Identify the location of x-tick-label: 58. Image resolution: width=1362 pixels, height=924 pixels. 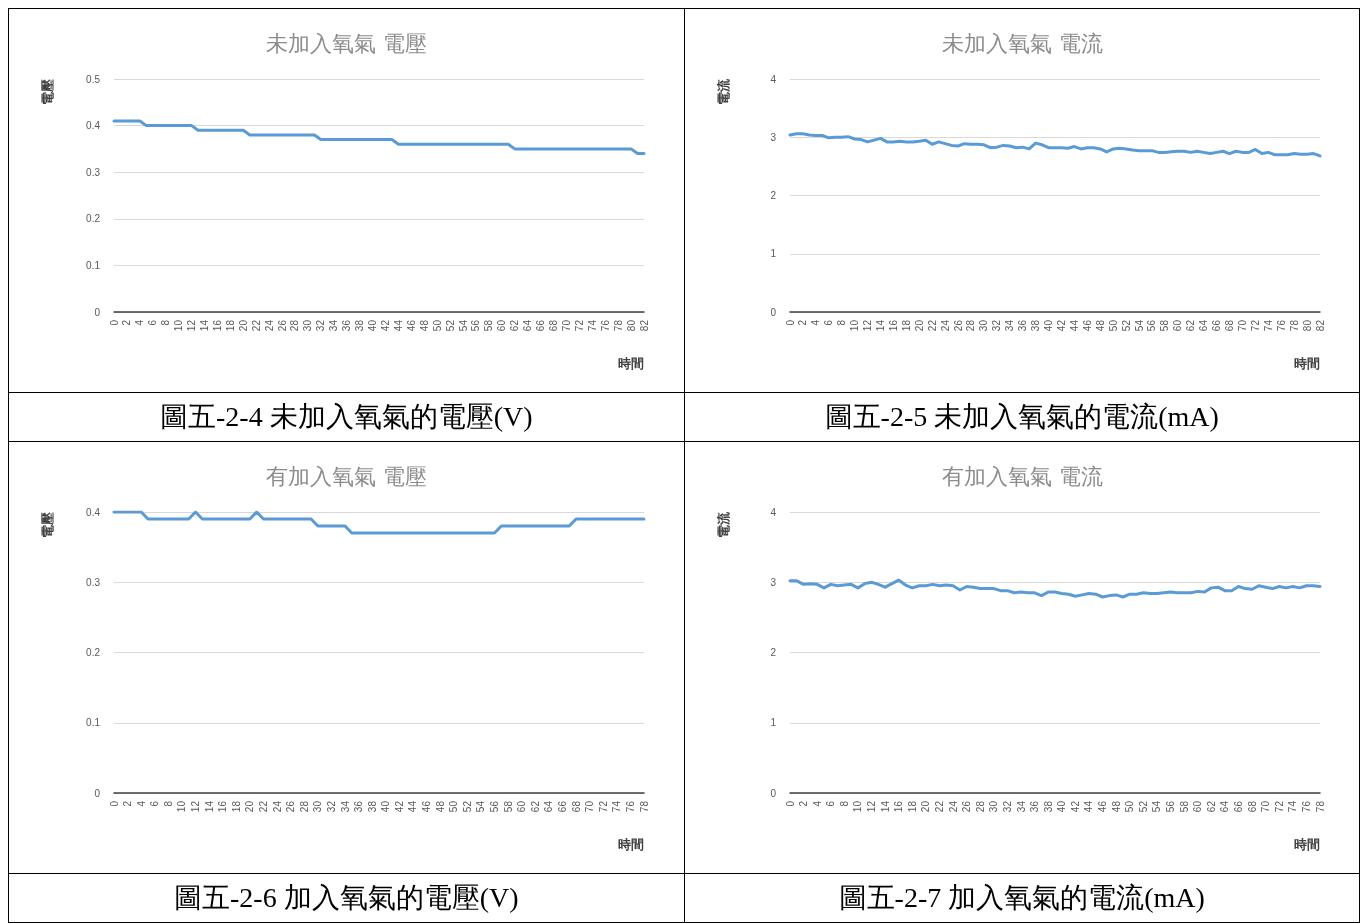
(1184, 806).